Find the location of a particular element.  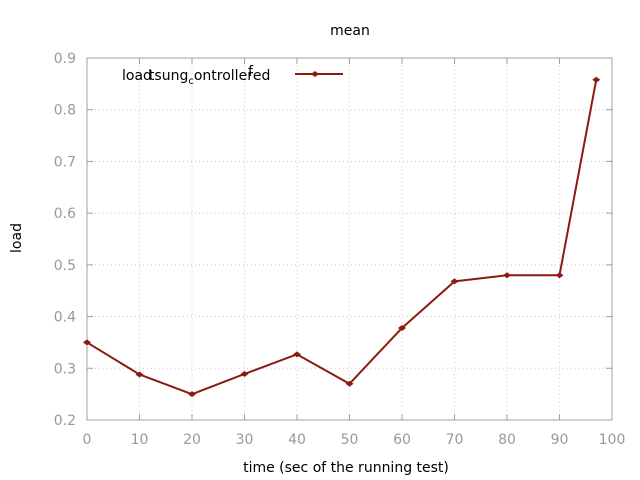

x-tick-labels: 0 10 20 30 40 50 60 70 80 90 100 is located at coordinates (354, 440).